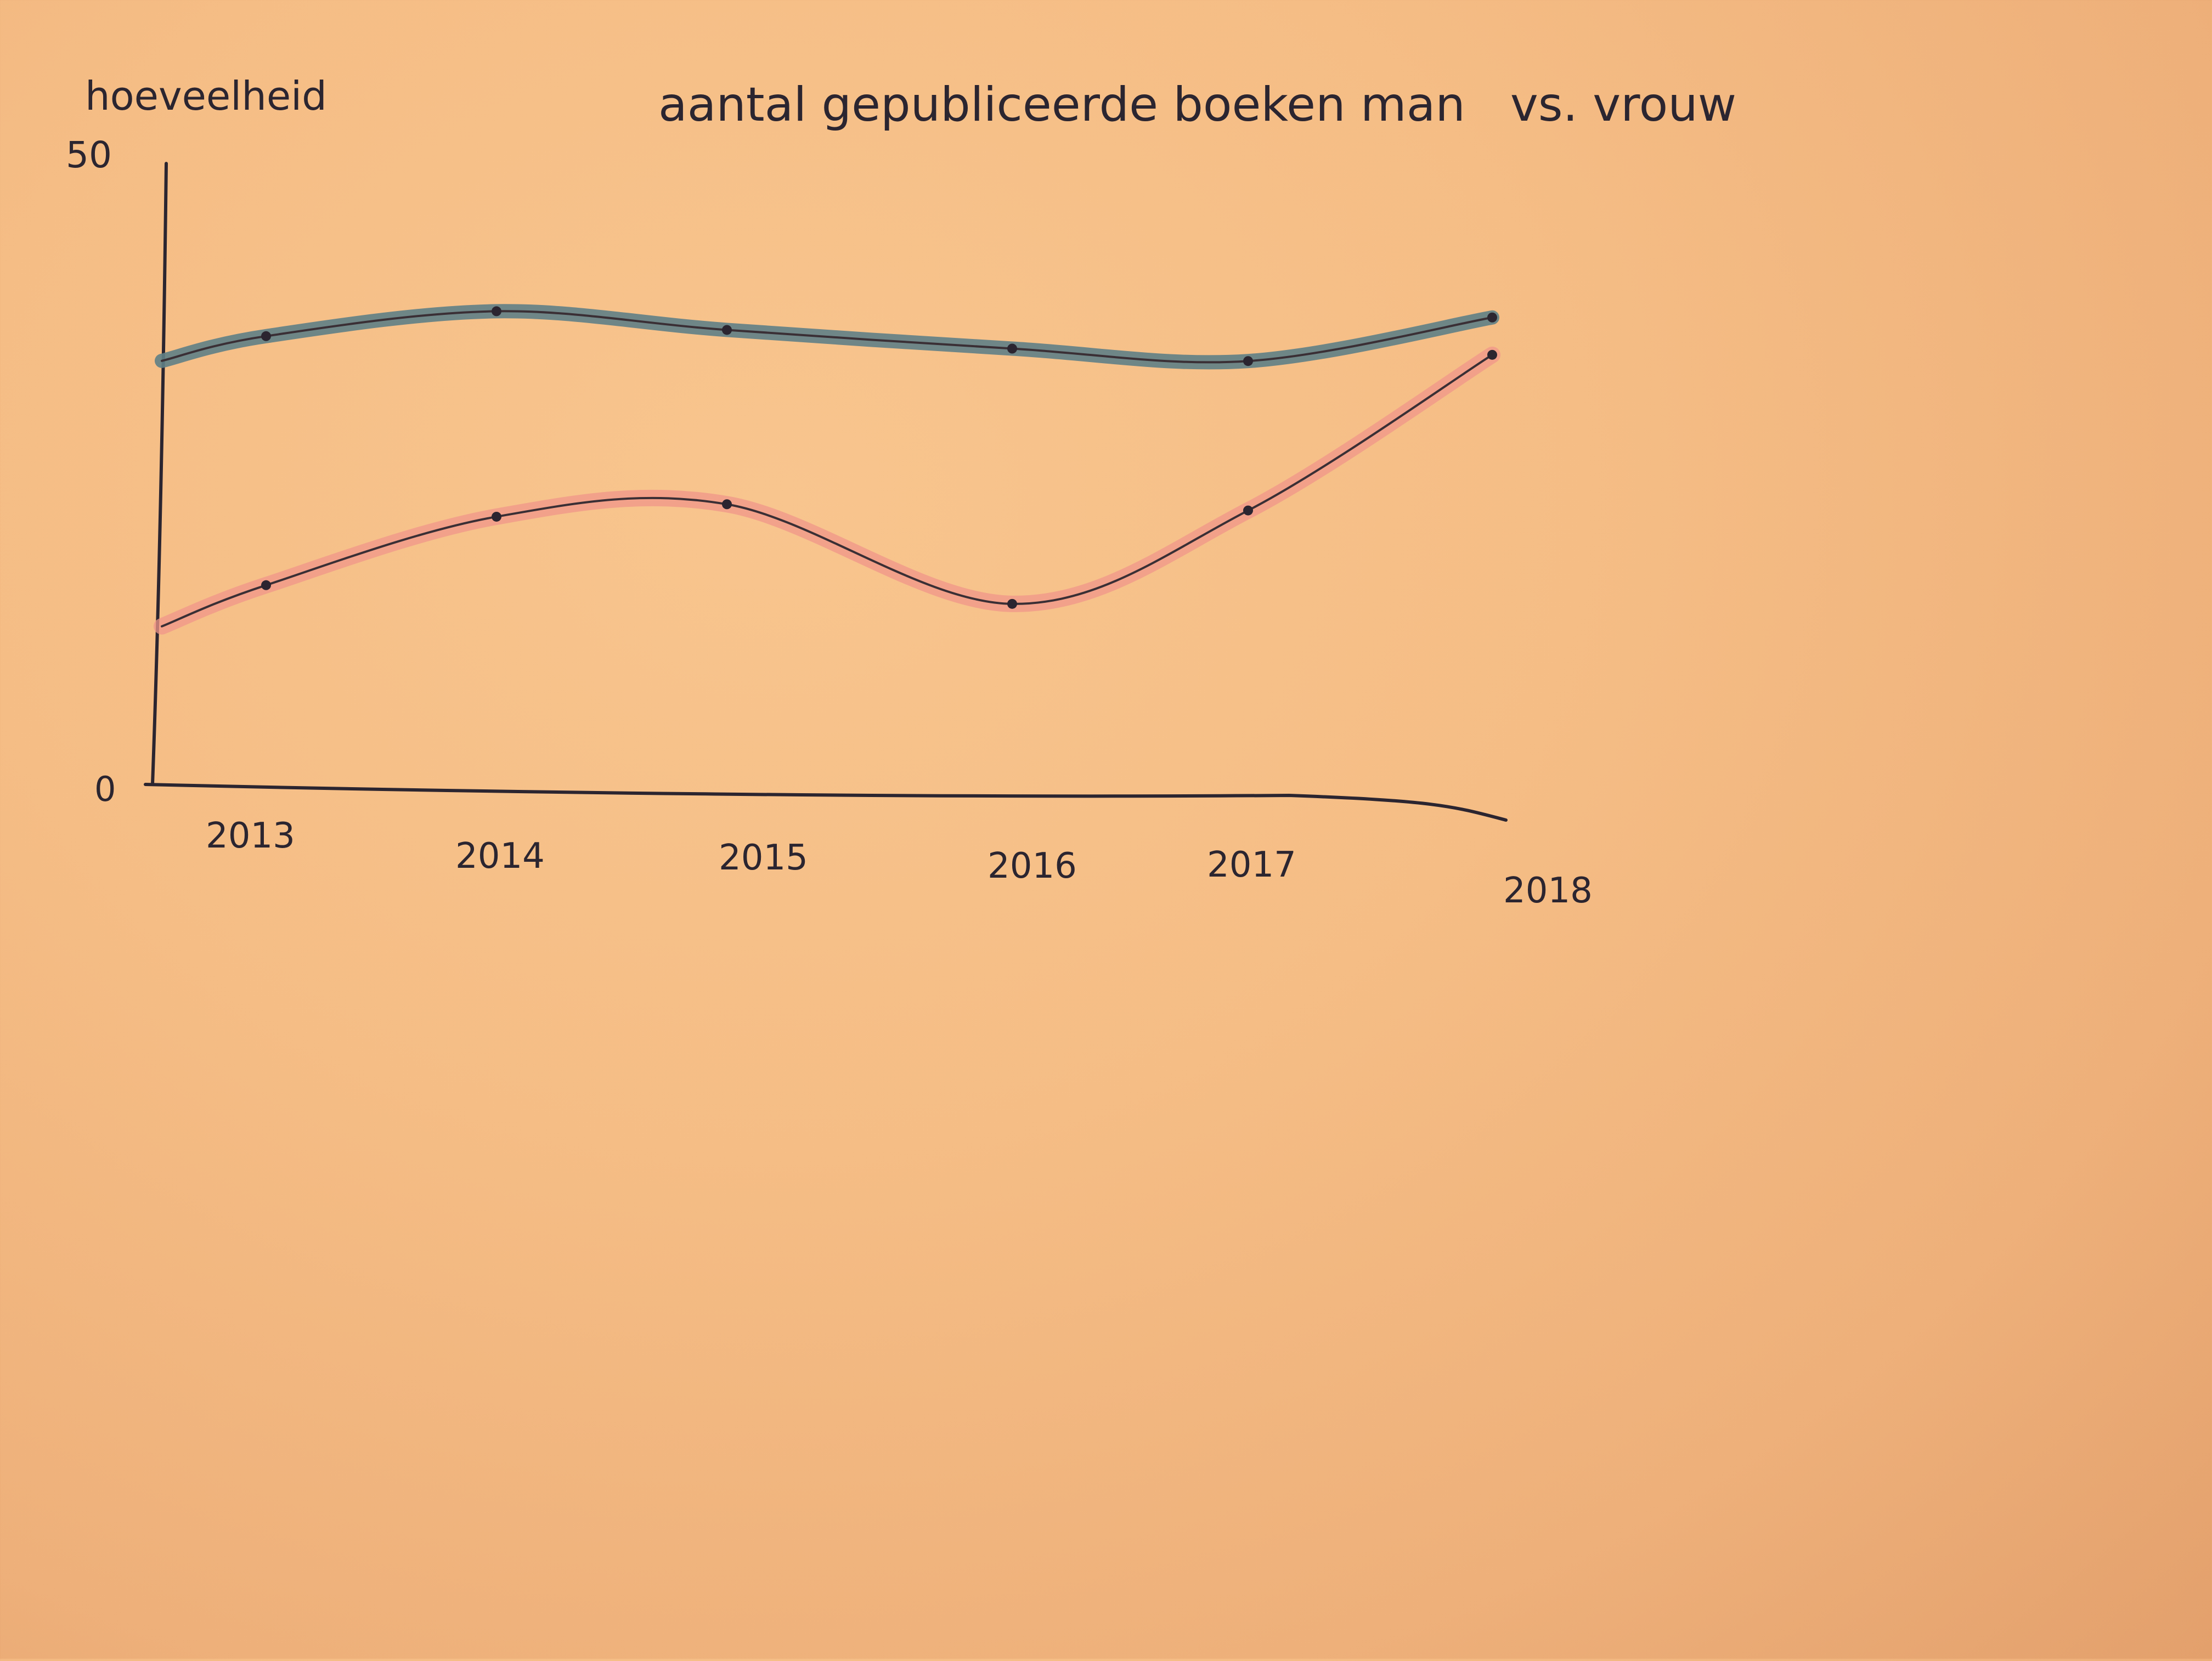 This screenshot has height=1661, width=2212. Describe the element at coordinates (497, 517) in the screenshot. I see `series-2-point-2014` at that location.